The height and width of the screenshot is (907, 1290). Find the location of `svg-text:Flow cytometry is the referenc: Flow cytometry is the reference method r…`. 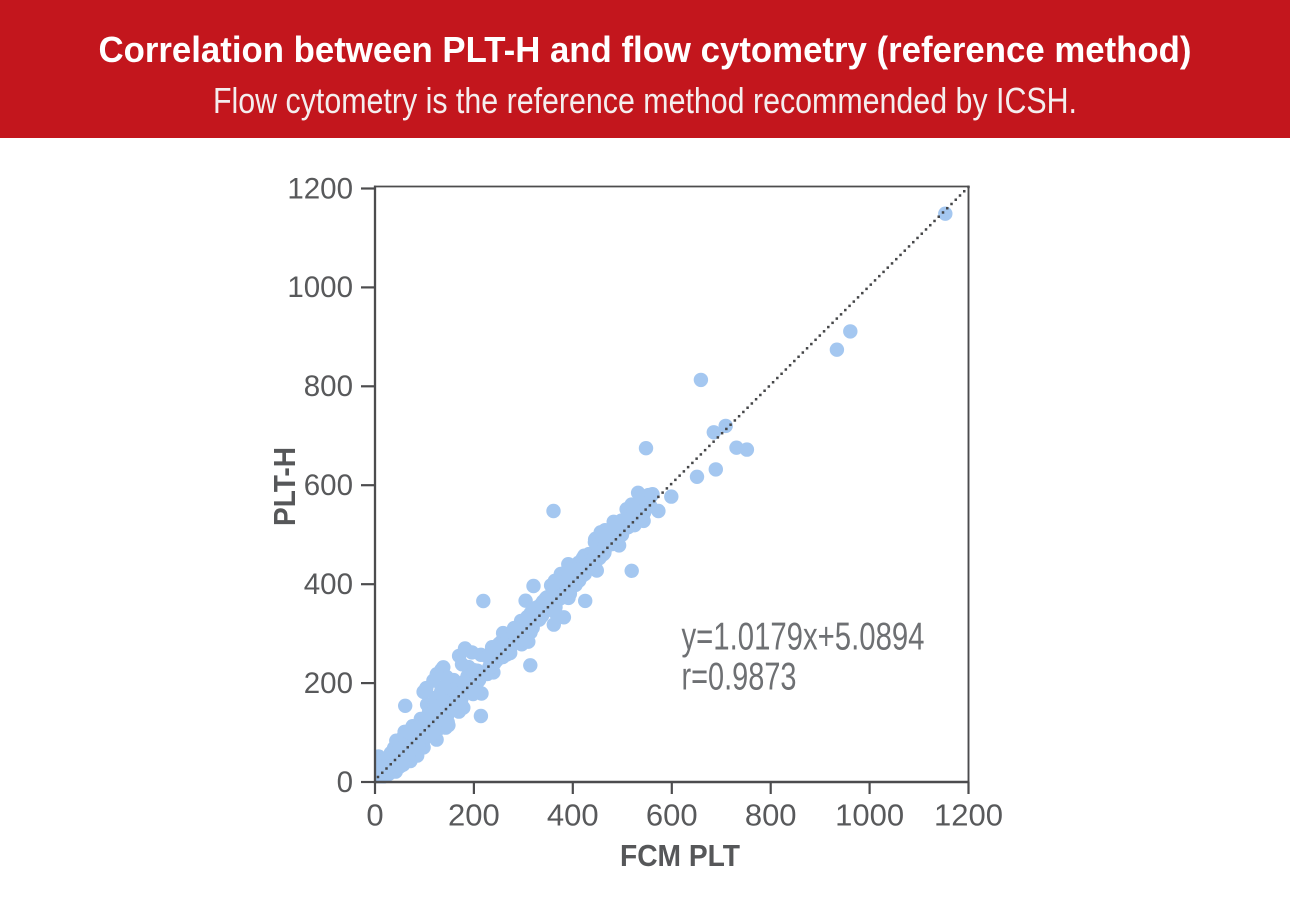

svg-text:Flow cytometry is the referenc: Flow cytometry is the reference method r… is located at coordinates (645, 100).